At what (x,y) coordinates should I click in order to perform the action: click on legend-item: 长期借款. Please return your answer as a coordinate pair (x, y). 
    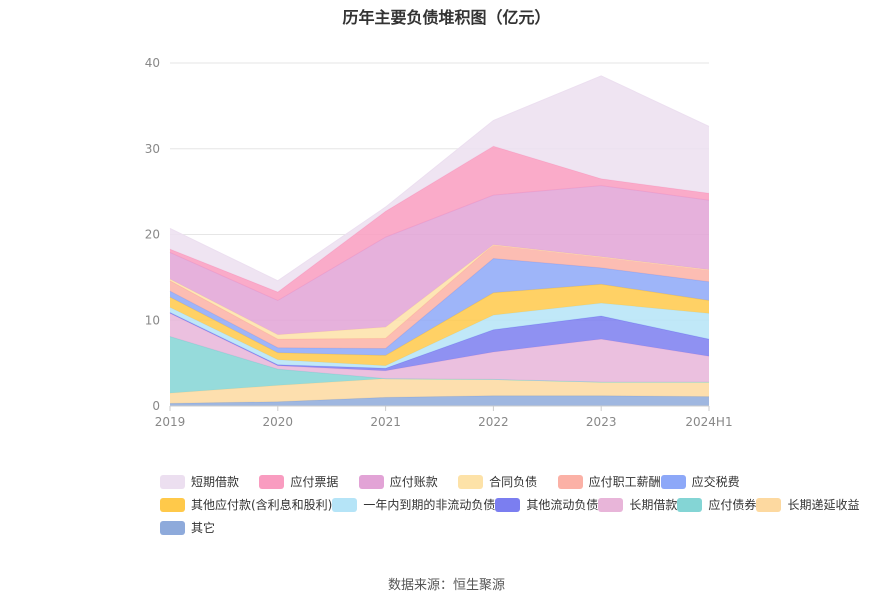
    Looking at the image, I should click on (637, 504).